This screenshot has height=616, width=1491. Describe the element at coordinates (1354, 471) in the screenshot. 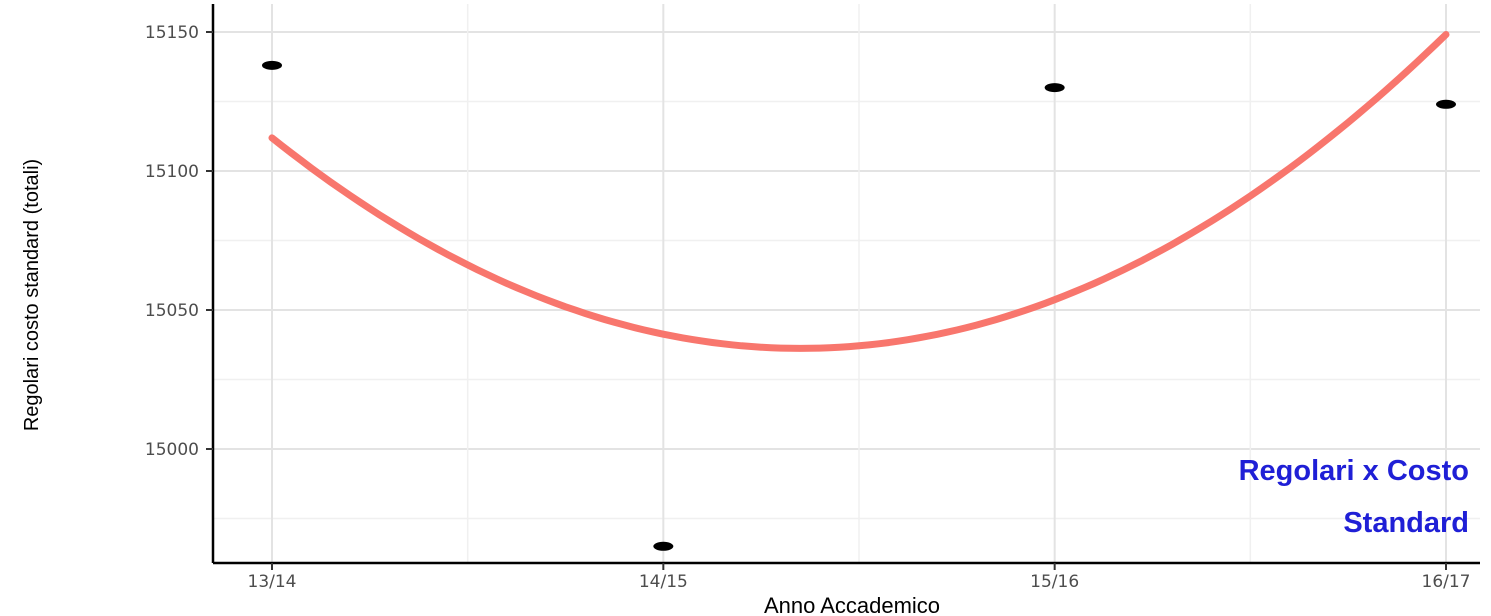

I see `annotation-line-1: Regolari x Costo` at that location.